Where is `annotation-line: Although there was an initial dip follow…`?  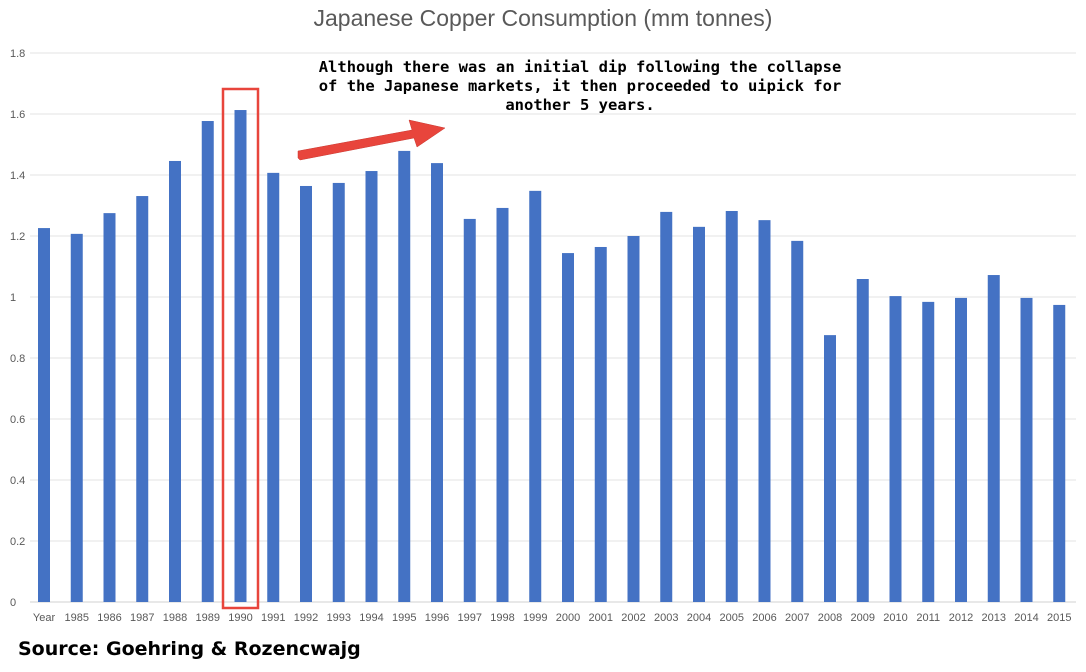 annotation-line: Although there was an initial dip follow… is located at coordinates (580, 67).